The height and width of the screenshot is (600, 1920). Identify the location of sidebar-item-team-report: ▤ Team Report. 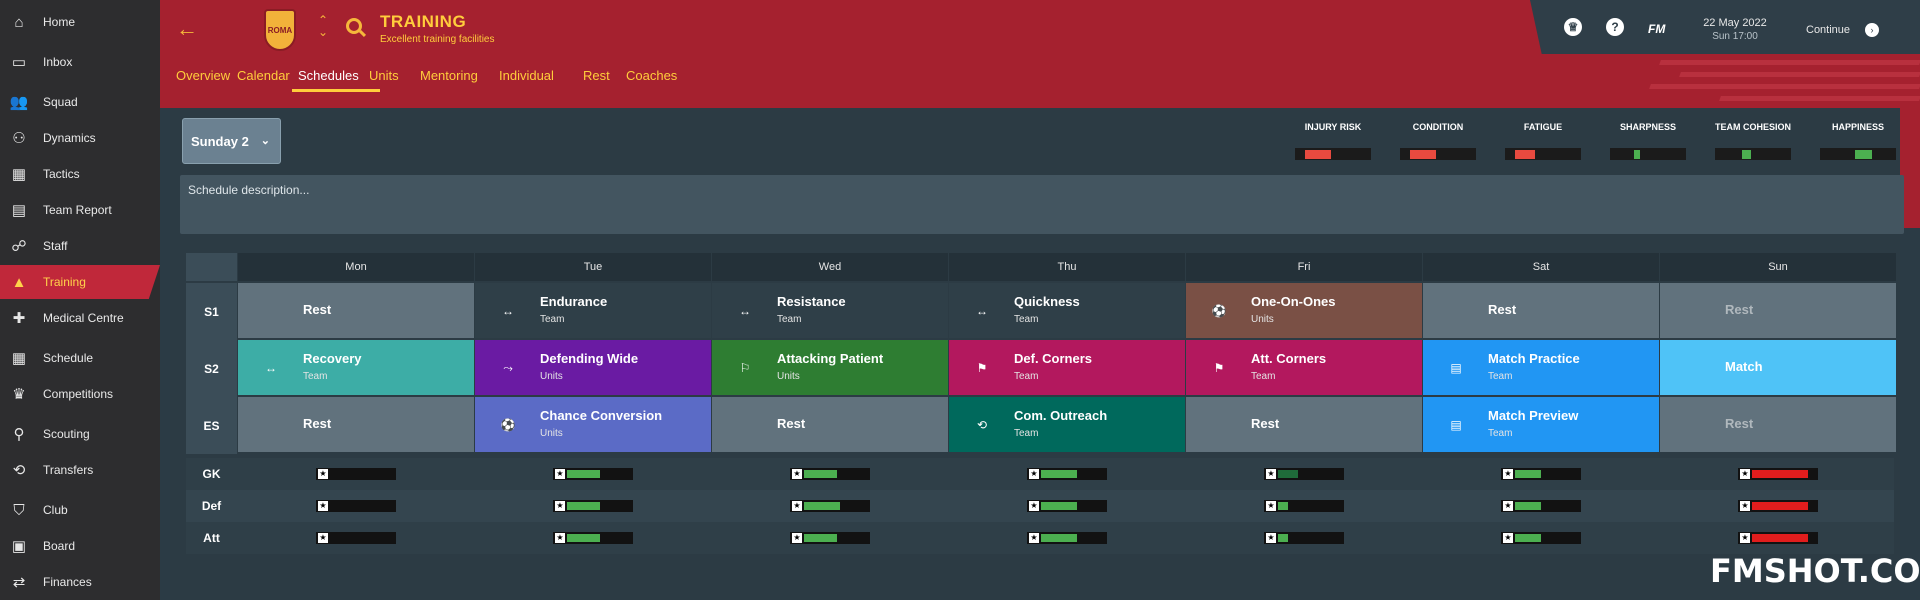
(80, 210).